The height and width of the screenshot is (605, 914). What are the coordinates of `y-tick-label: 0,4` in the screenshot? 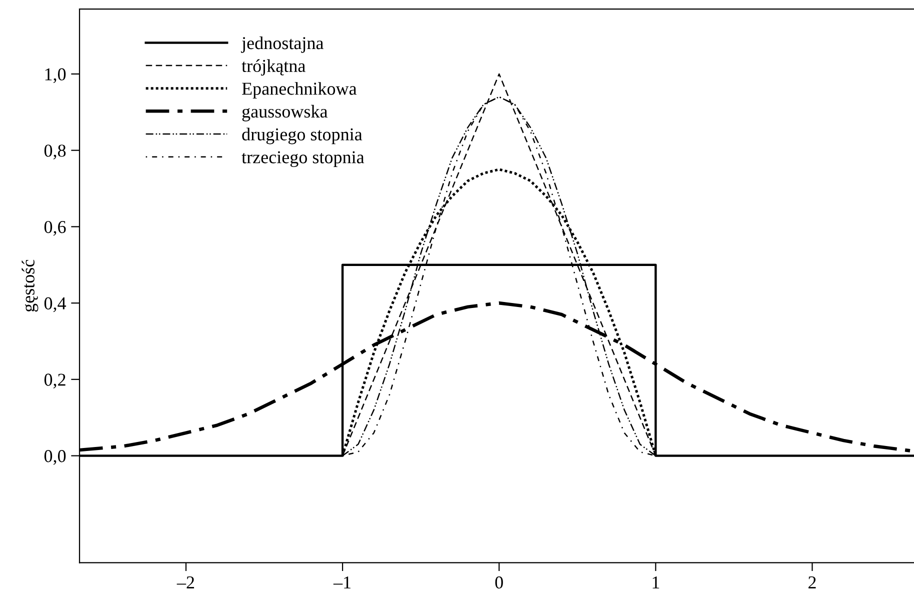 It's located at (55, 304).